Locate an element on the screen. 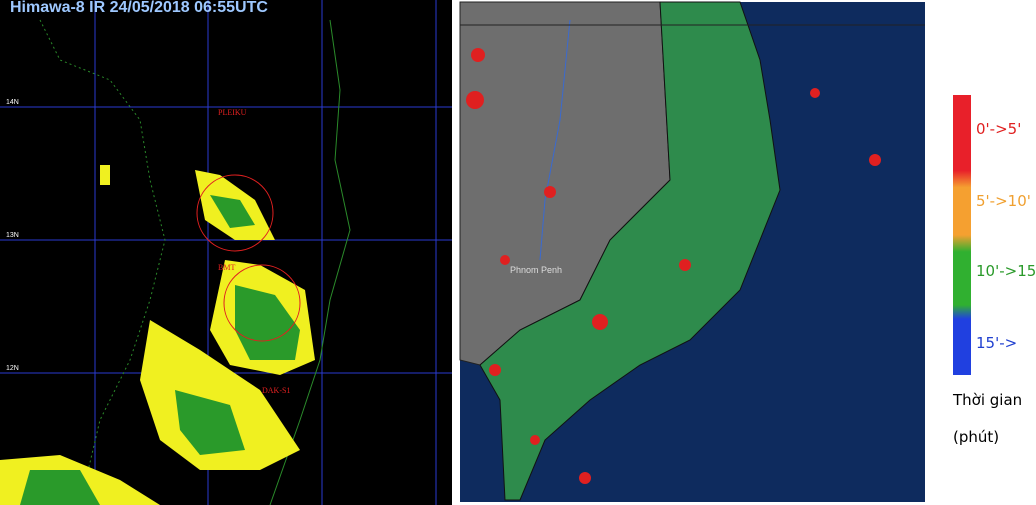 The height and width of the screenshot is (505, 1036). place-label: Phnom Penh is located at coordinates (536, 270).